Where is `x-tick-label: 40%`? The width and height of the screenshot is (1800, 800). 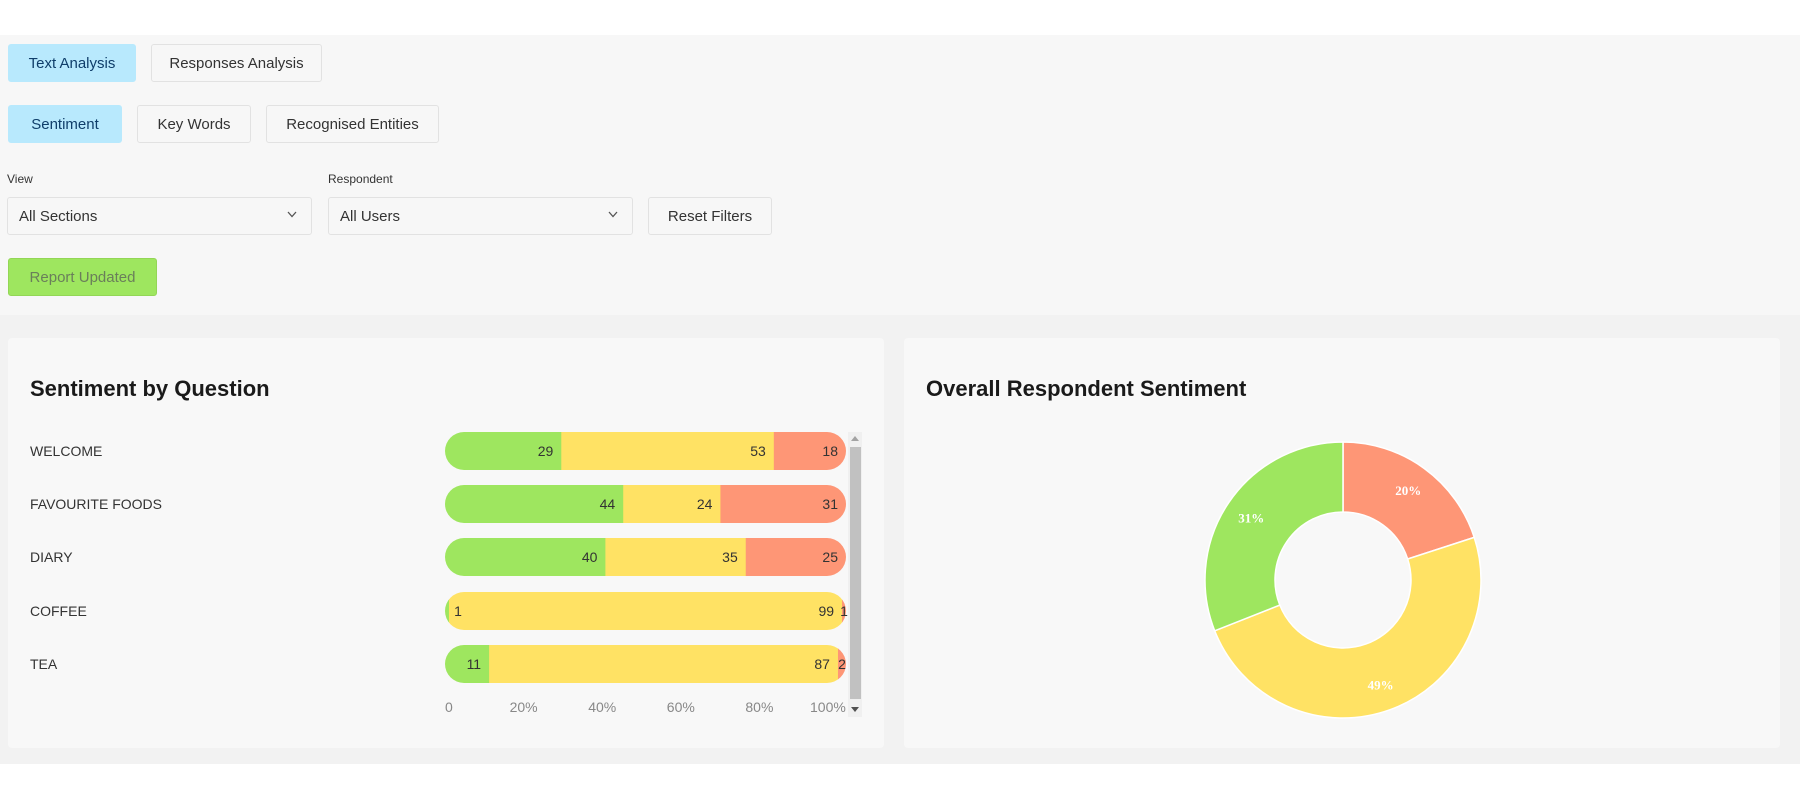
x-tick-label: 40% is located at coordinates (602, 707).